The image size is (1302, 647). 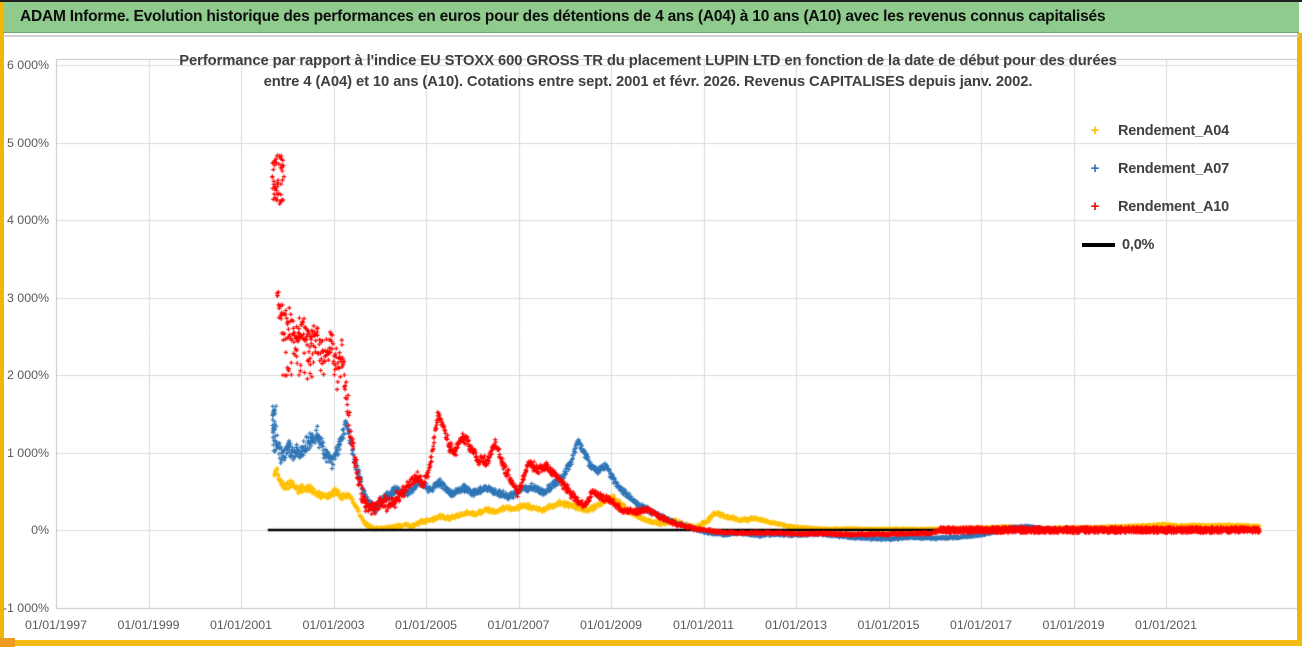 What do you see at coordinates (240, 625) in the screenshot?
I see `x-tick-label: 01/01/2001` at bounding box center [240, 625].